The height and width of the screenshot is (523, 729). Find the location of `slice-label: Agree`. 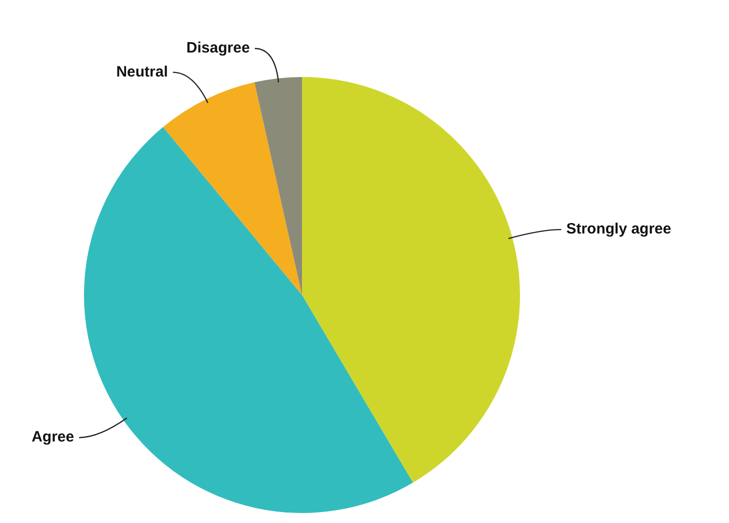

slice-label: Agree is located at coordinates (53, 437).